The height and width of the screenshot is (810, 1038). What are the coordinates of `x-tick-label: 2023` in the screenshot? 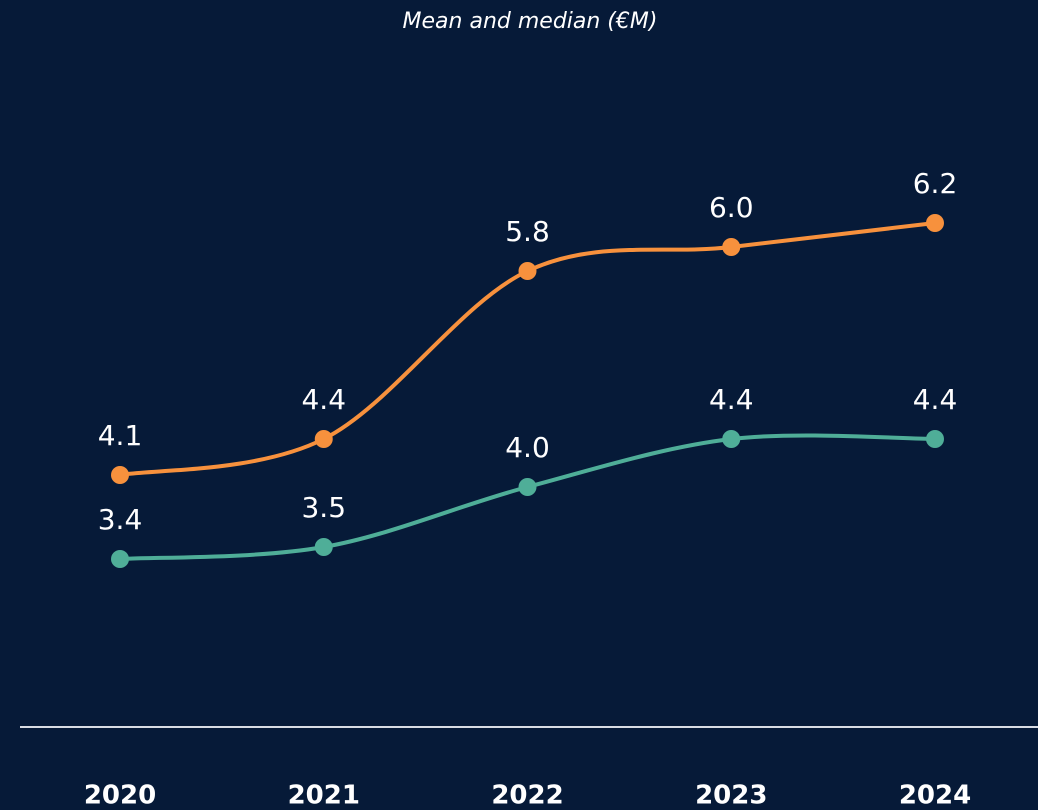 It's located at (731, 795).